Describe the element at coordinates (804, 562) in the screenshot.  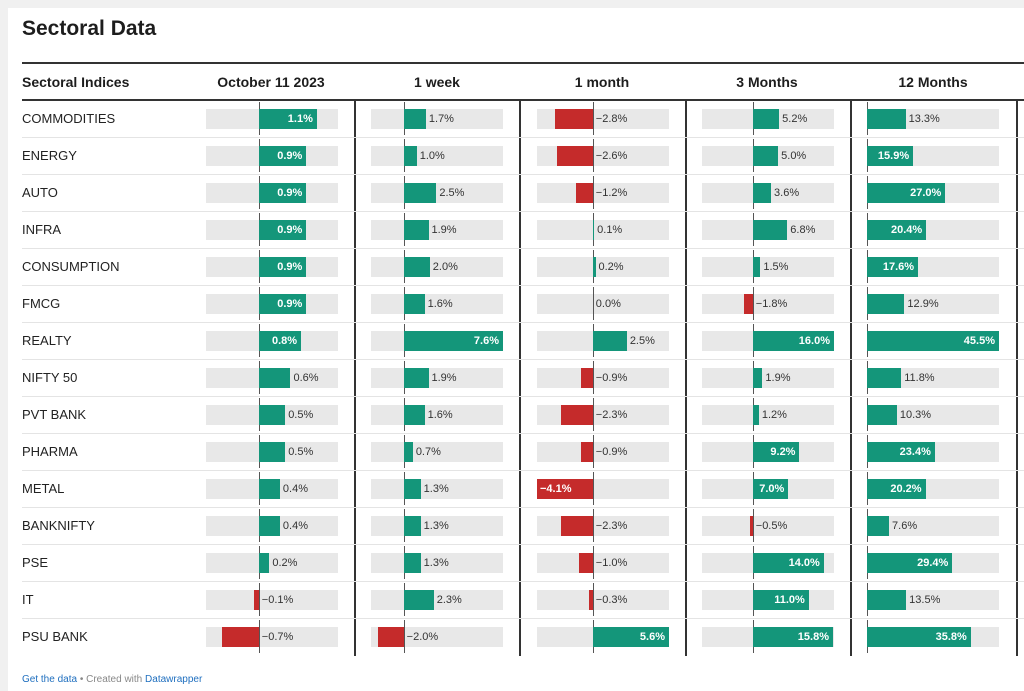
I see `value-label: 14.0%` at that location.